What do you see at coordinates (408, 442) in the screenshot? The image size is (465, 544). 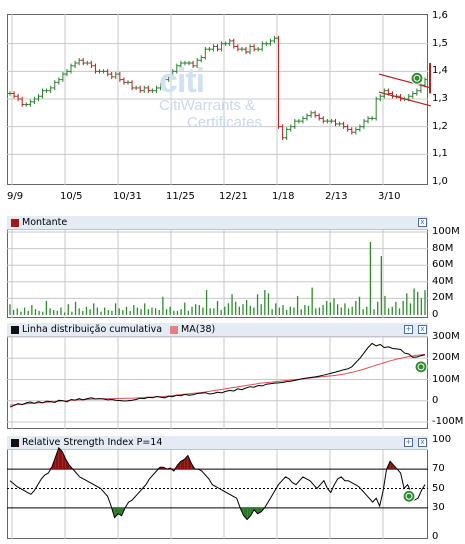 I see `rsi-resize-button: +` at bounding box center [408, 442].